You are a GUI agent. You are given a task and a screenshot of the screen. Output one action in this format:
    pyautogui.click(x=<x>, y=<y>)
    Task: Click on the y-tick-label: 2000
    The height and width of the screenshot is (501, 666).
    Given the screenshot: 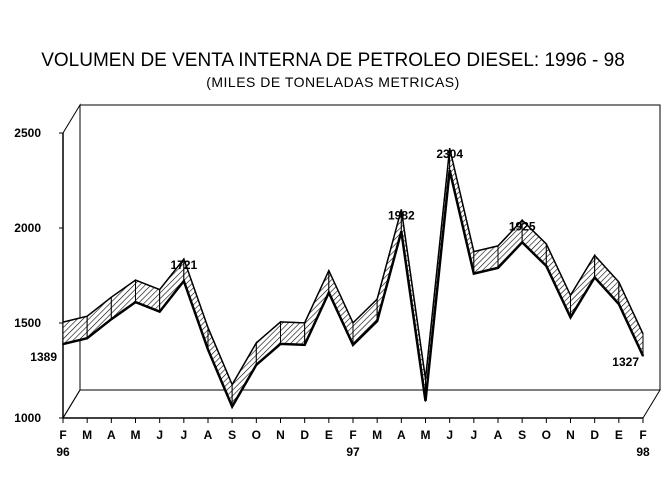 What is the action you would take?
    pyautogui.click(x=27, y=228)
    